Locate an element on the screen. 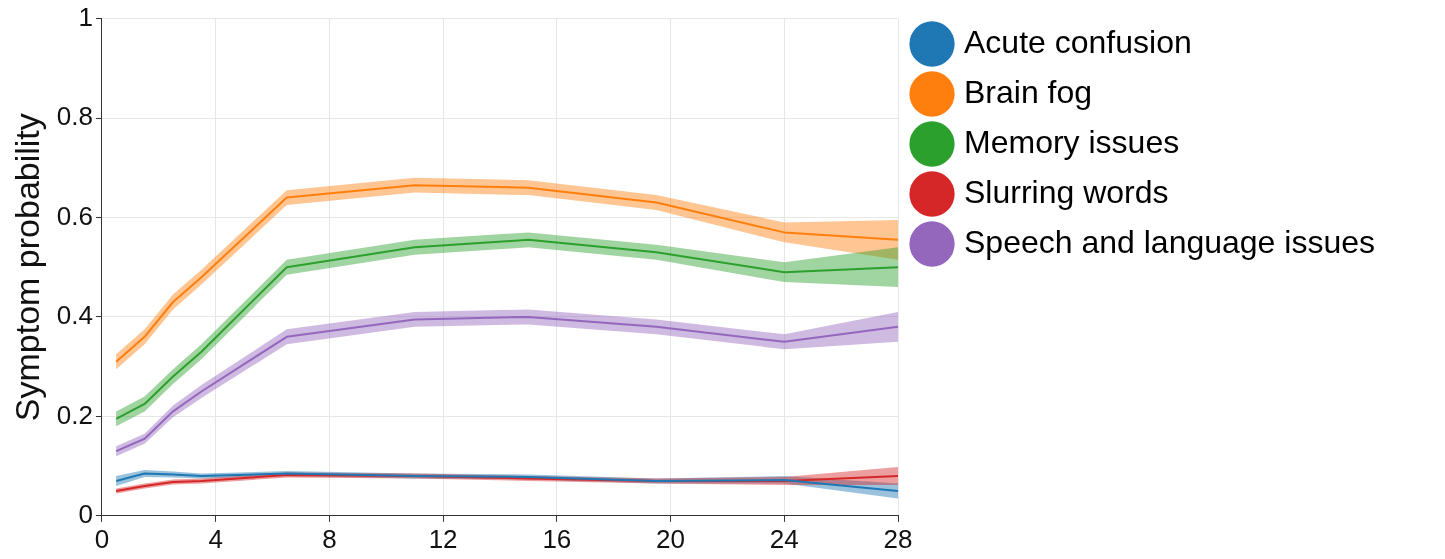 The width and height of the screenshot is (1445, 559). legend-label: Speech and language issues is located at coordinates (1169, 241).